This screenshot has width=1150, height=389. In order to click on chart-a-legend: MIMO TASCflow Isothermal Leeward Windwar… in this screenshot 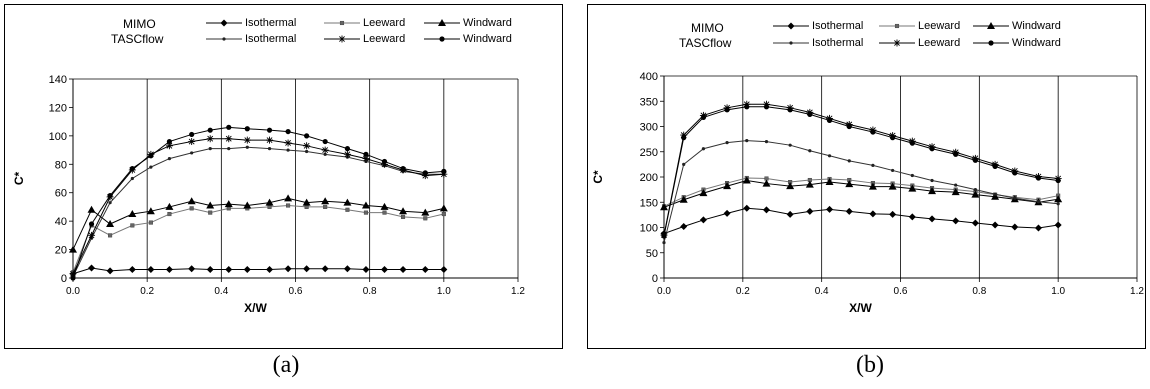, I will do `click(283, 25)`.